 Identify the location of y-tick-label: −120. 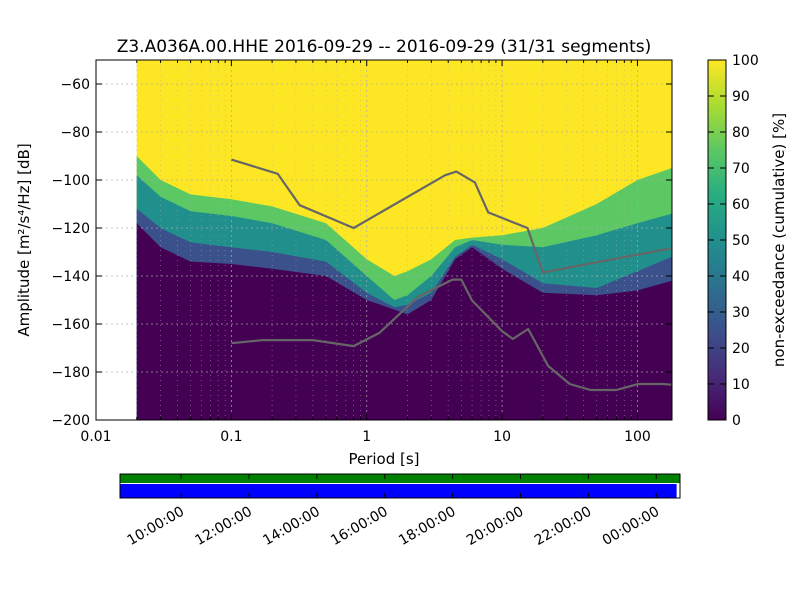
(71, 229).